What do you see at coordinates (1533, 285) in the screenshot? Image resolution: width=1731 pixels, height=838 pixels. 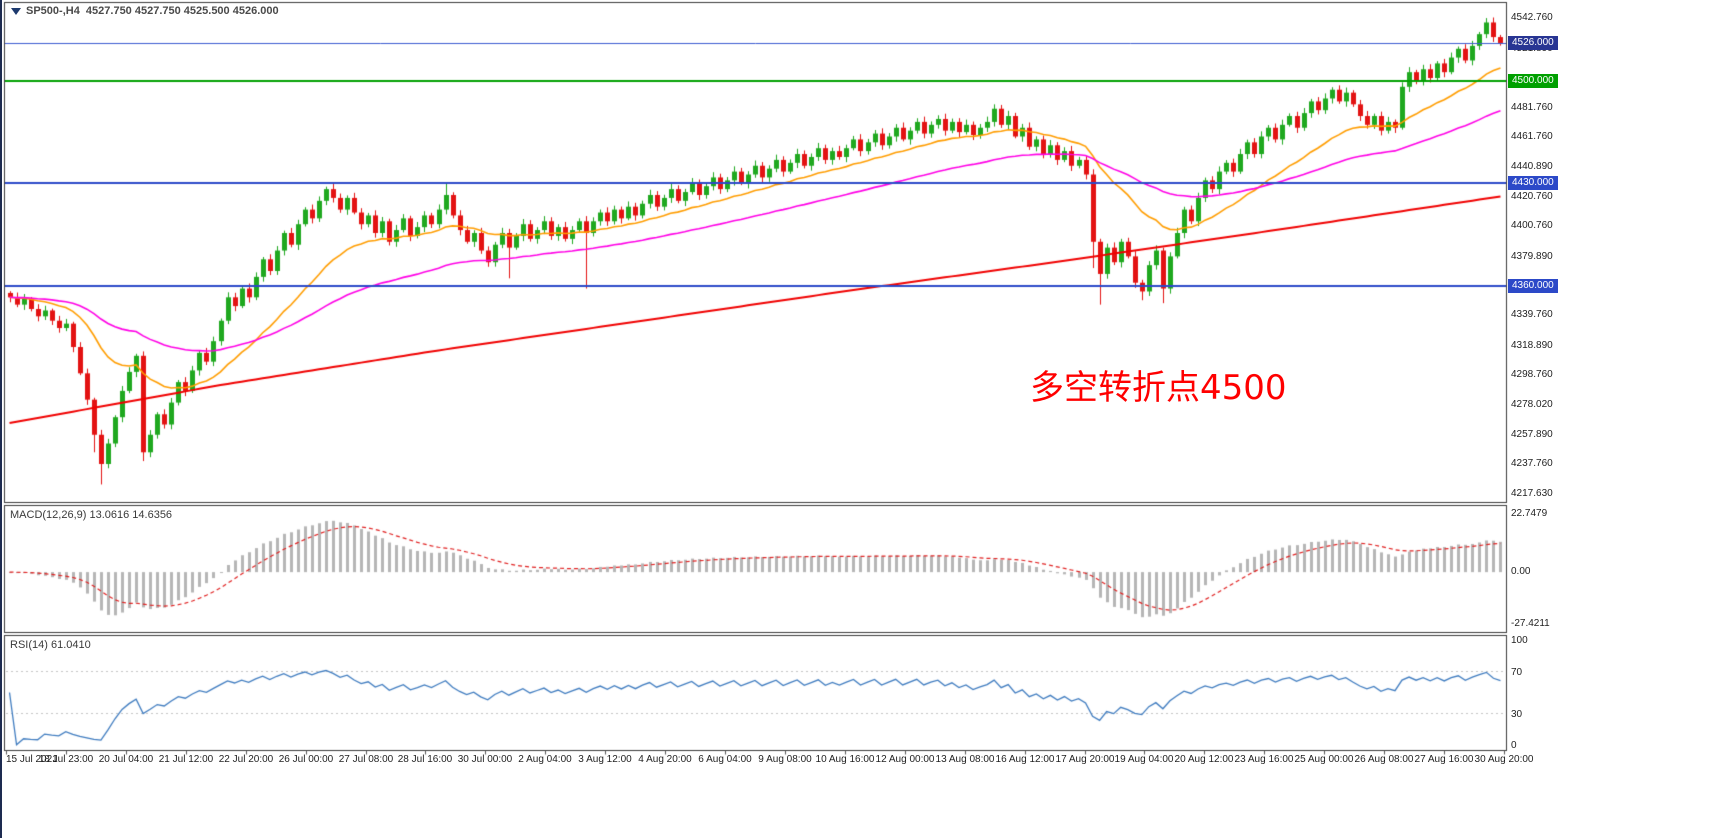 I see `price-level-badge: 4360.000` at bounding box center [1533, 285].